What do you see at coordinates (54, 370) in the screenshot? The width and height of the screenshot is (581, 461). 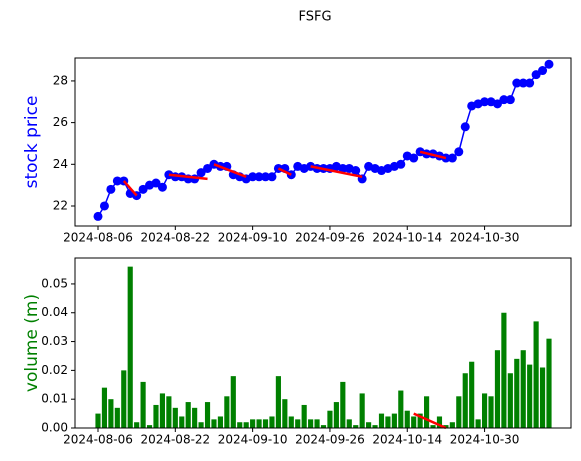 I see `y-tick-label: 0.02` at bounding box center [54, 370].